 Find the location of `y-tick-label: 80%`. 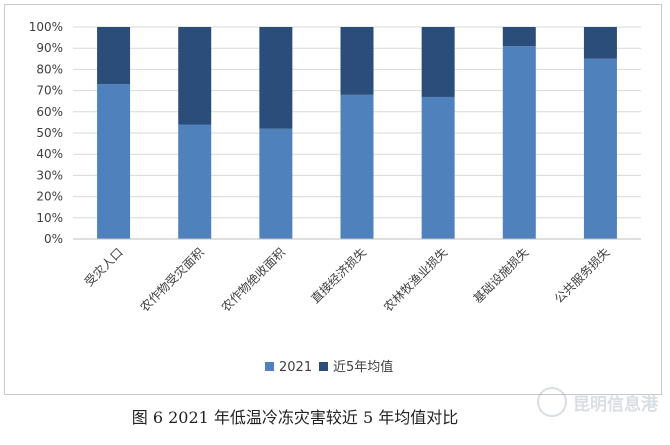

y-tick-label: 80% is located at coordinates (49, 69).